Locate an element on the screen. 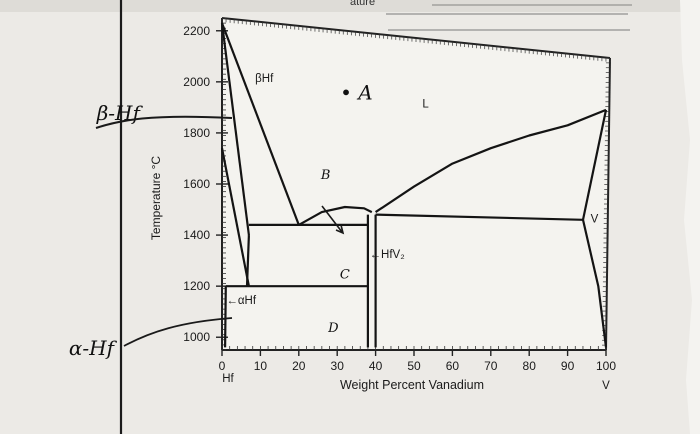  x-tick-label: 40 is located at coordinates (376, 366).